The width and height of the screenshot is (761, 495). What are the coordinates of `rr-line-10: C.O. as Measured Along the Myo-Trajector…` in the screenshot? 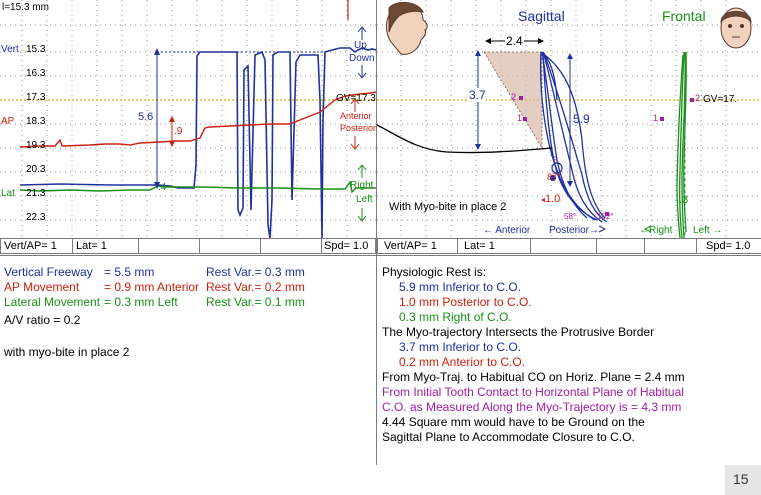 It's located at (532, 407).